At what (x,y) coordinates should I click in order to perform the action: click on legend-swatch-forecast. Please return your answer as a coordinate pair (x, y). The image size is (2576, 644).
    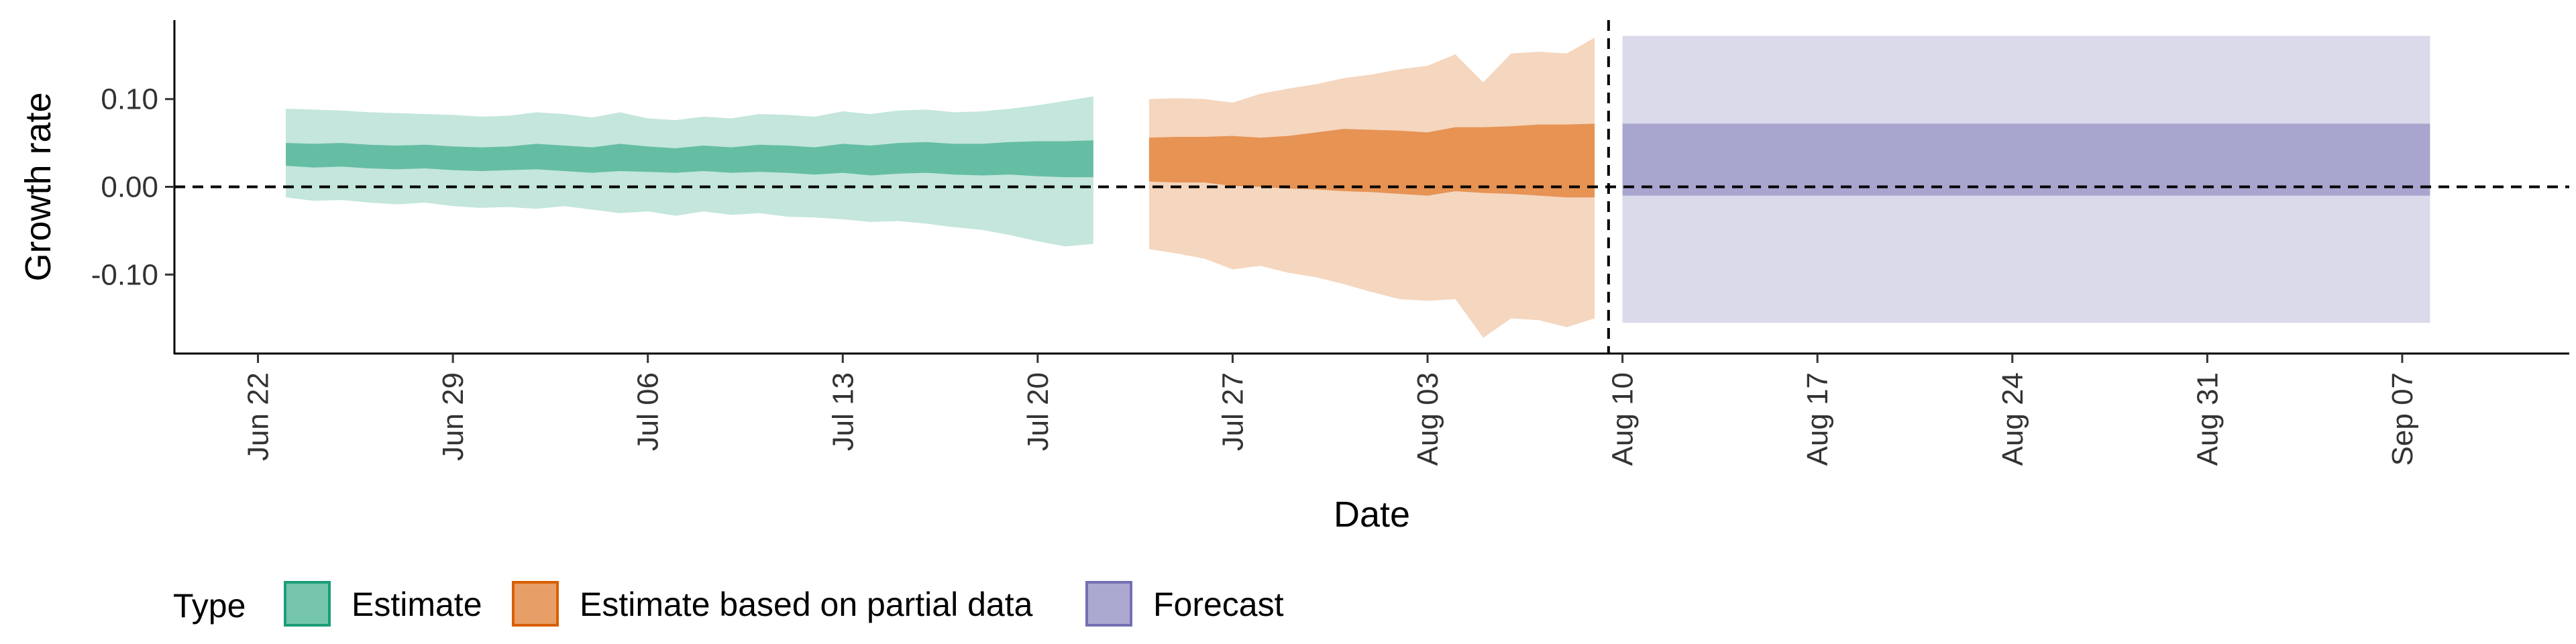
    Looking at the image, I should click on (1109, 603).